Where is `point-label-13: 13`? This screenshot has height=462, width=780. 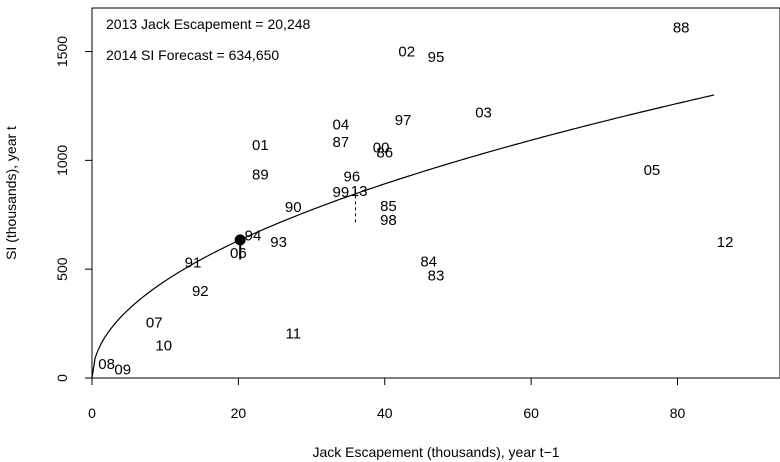 point-label-13: 13 is located at coordinates (359, 191).